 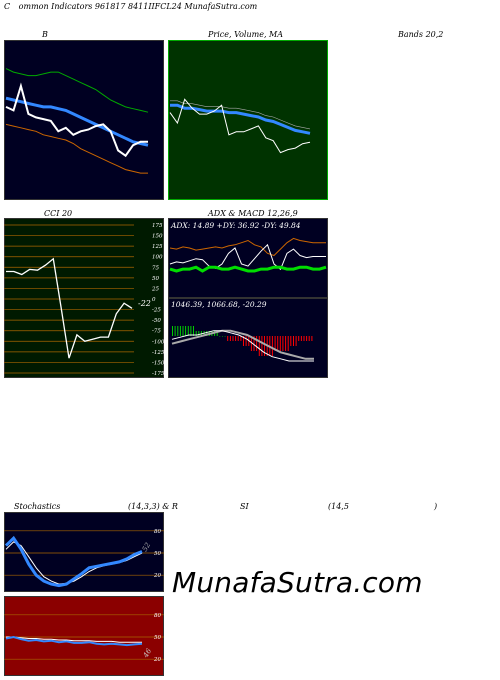 I want to click on cci-tick-label: -50, so click(x=156, y=321).